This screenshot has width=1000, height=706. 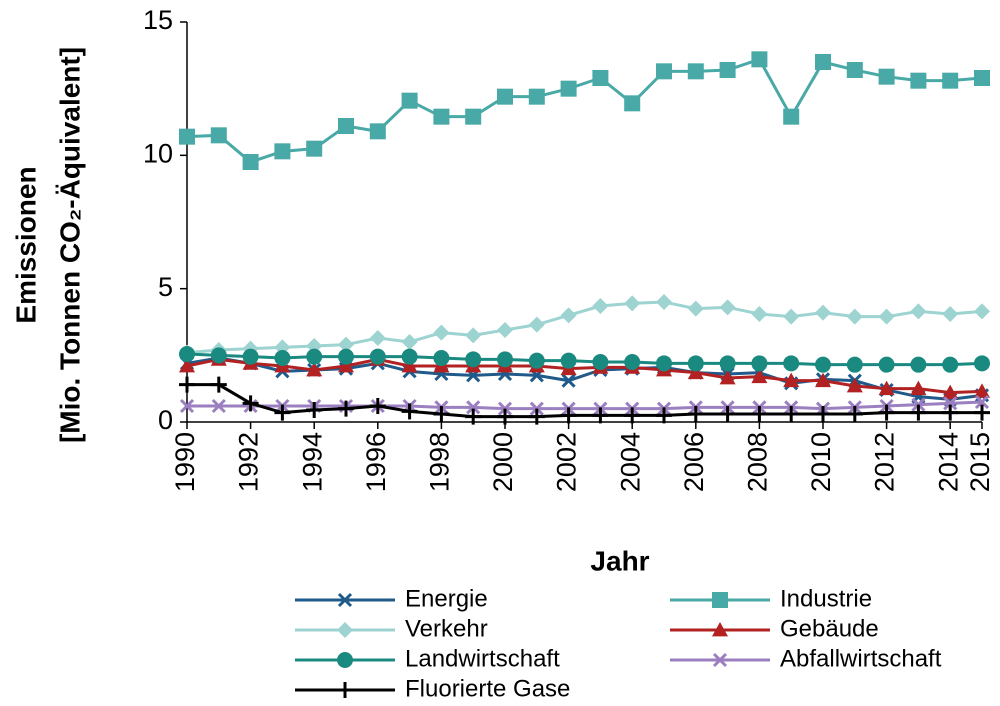 I want to click on legend-label: Gebäude, so click(x=829, y=628).